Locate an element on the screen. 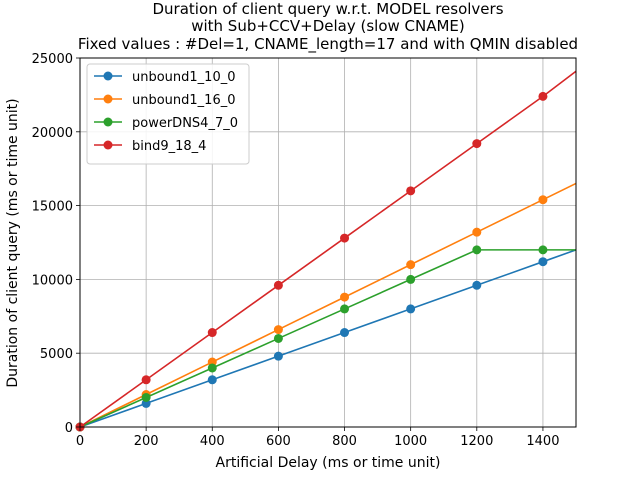 Image resolution: width=640 pixels, height=480 pixels. x-tick-label: 400 is located at coordinates (212, 441).